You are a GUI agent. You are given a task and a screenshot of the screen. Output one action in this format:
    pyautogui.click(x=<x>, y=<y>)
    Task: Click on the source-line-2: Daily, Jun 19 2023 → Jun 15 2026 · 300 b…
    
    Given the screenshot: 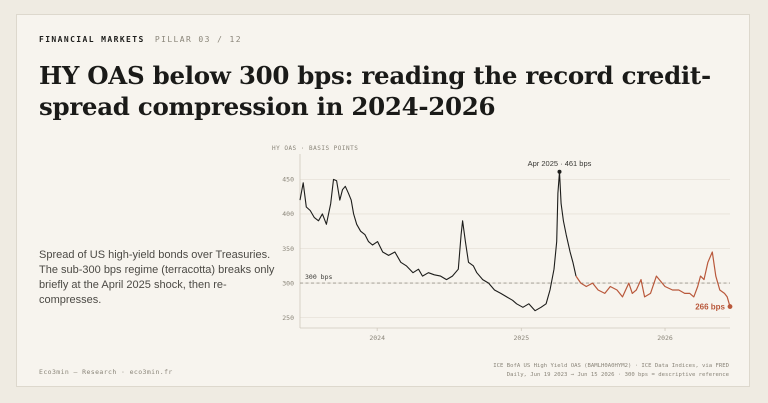 What is the action you would take?
    pyautogui.click(x=617, y=375)
    